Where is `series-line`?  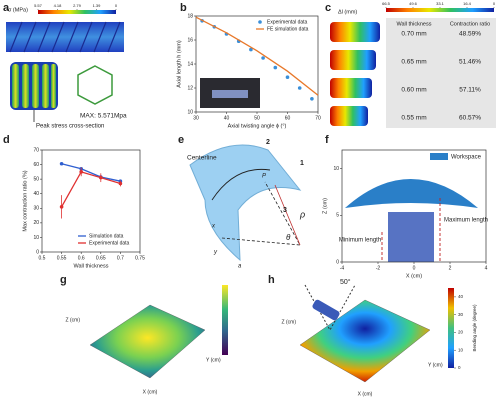 series-line is located at coordinates (91, 189).